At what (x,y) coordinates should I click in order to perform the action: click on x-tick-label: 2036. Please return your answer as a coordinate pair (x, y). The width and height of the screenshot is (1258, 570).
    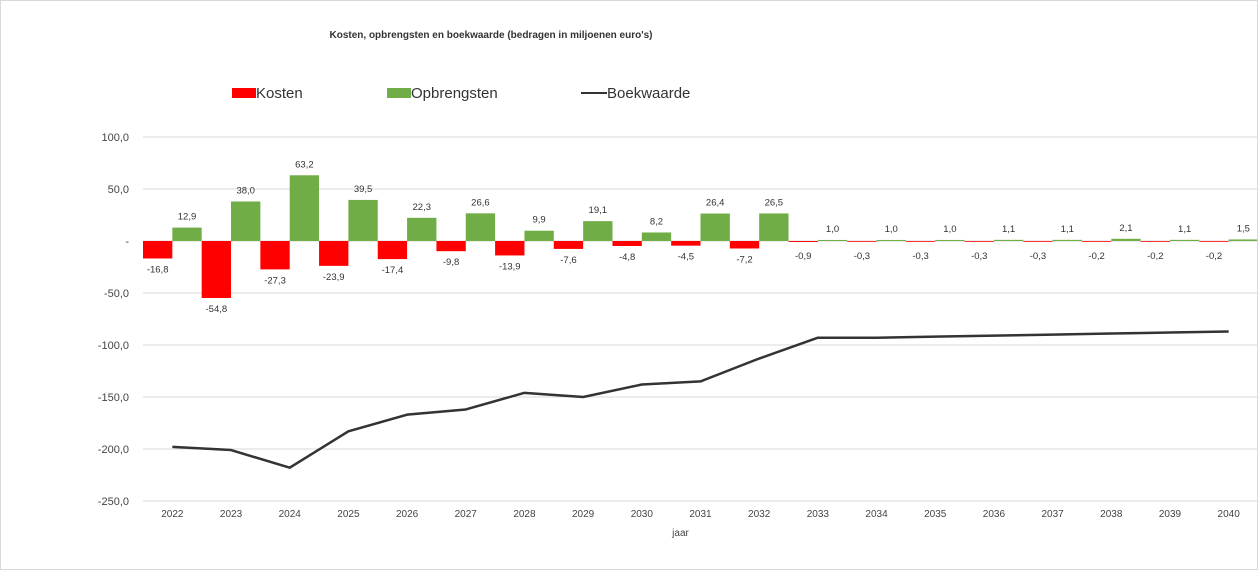
    Looking at the image, I should click on (994, 514).